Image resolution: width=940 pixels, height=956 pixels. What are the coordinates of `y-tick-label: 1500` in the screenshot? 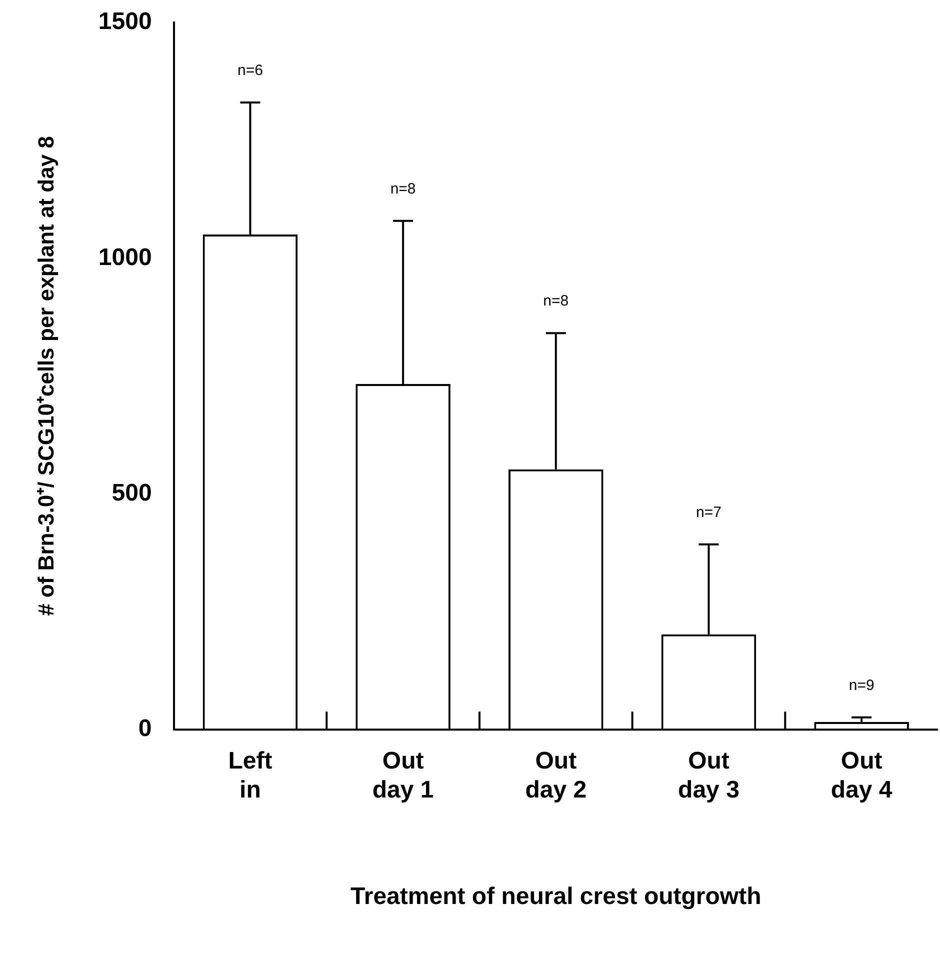 It's located at (125, 22).